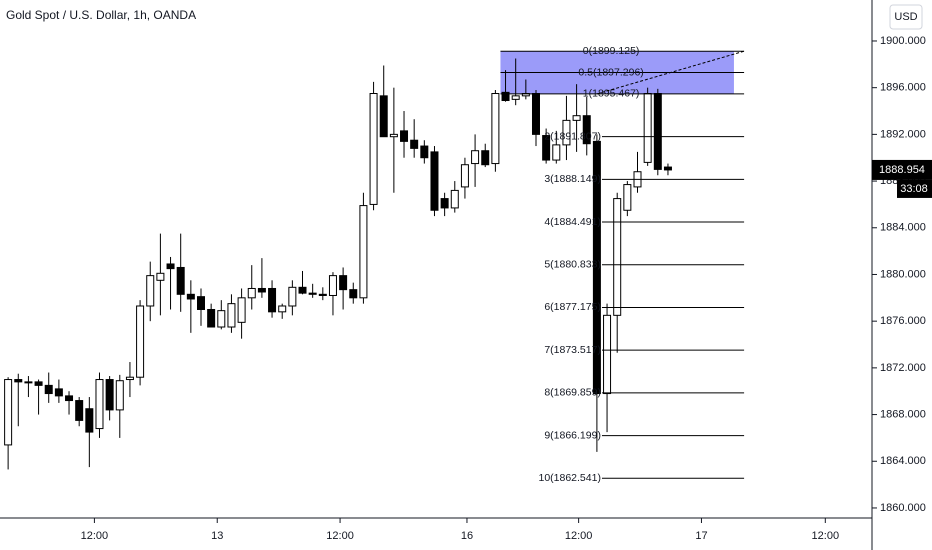  What do you see at coordinates (572, 350) in the screenshot?
I see `fib-level-label: 7(1873.517)` at bounding box center [572, 350].